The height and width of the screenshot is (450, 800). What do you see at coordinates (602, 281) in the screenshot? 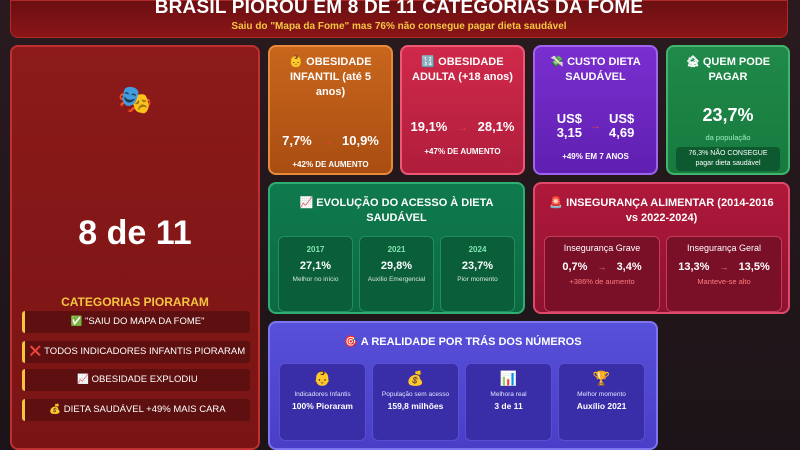
I see `box-note: +386% de aumento` at bounding box center [602, 281].